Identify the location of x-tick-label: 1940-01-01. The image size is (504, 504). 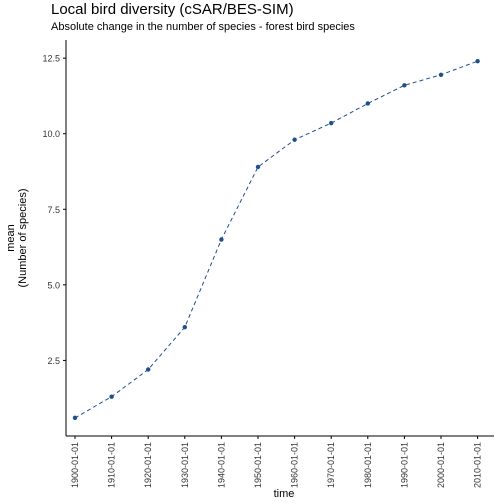
(221, 465).